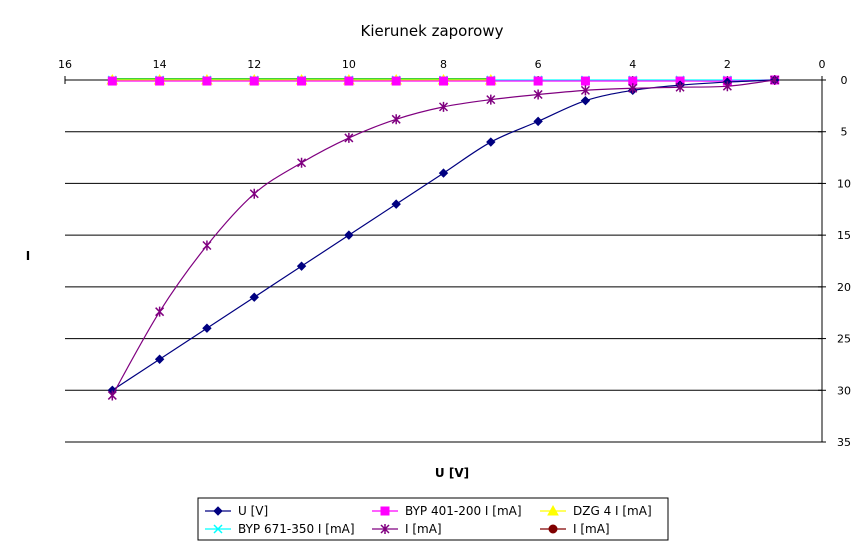 Image resolution: width=866 pixels, height=549 pixels. What do you see at coordinates (253, 511) in the screenshot?
I see `legend-label: U [V]` at bounding box center [253, 511].